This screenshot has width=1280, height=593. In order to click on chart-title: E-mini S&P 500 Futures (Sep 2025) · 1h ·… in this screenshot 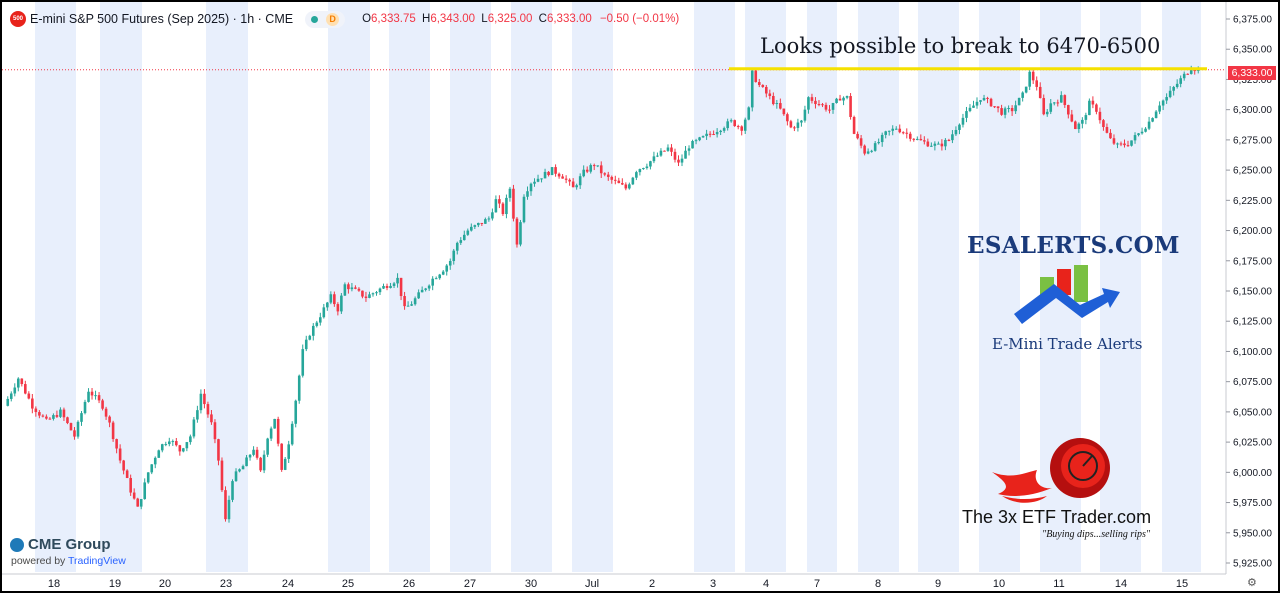, I will do `click(162, 19)`.